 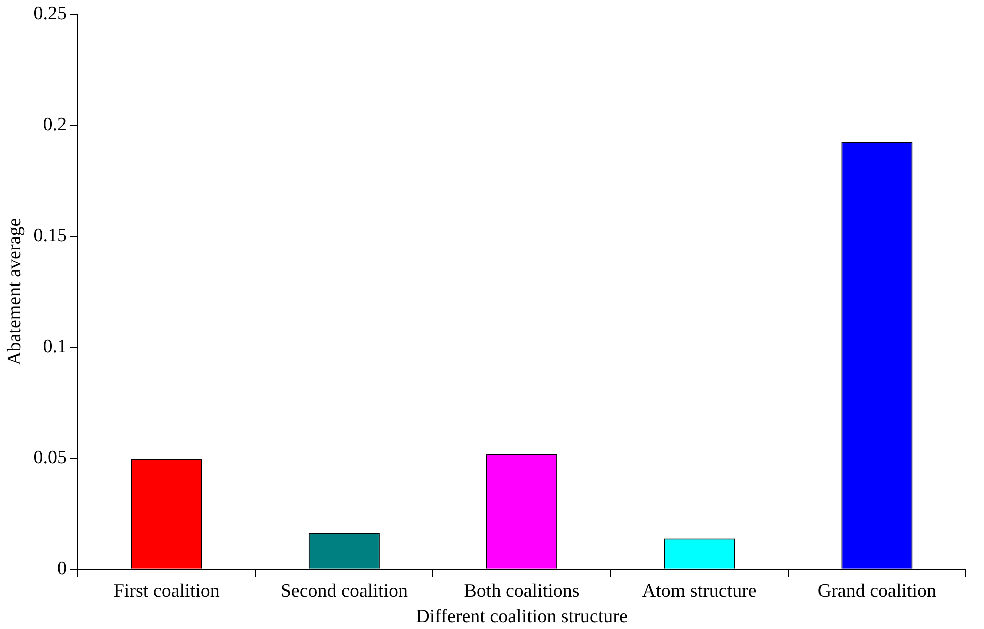 What do you see at coordinates (51, 235) in the screenshot?
I see `y-tick-label: 0.15` at bounding box center [51, 235].